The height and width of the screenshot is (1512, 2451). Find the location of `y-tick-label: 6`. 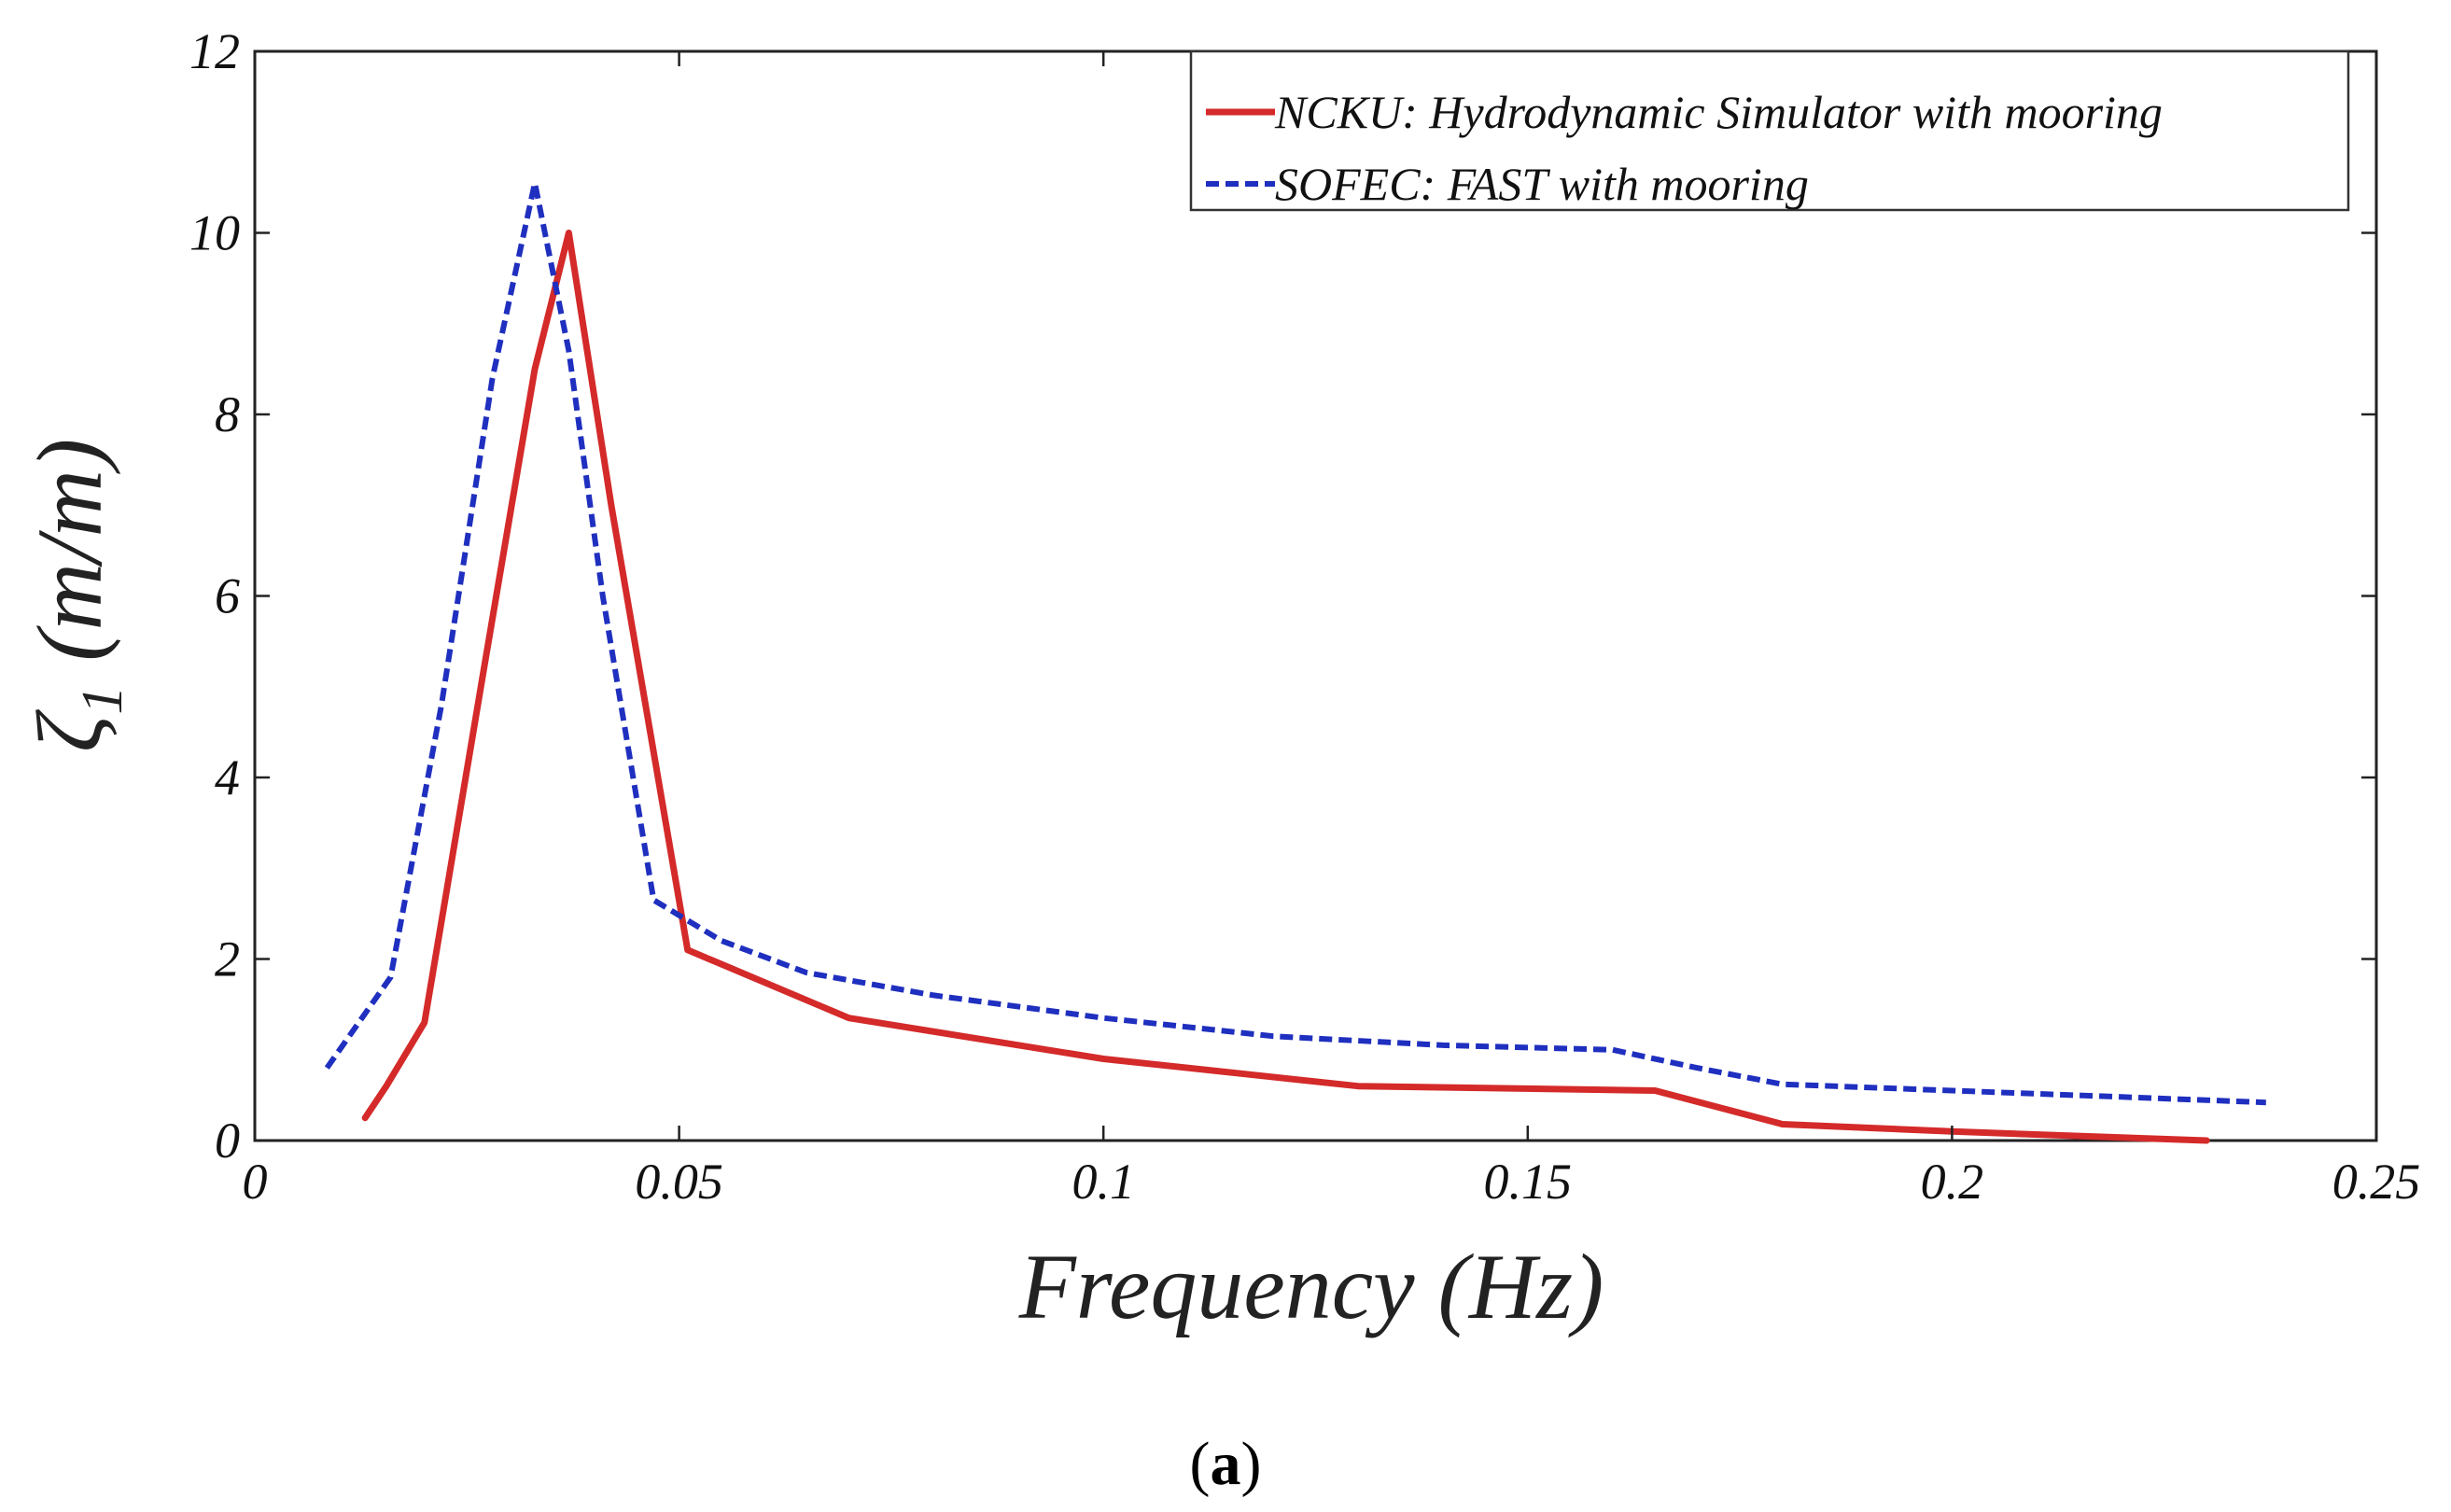

y-tick-label: 6 is located at coordinates (228, 596).